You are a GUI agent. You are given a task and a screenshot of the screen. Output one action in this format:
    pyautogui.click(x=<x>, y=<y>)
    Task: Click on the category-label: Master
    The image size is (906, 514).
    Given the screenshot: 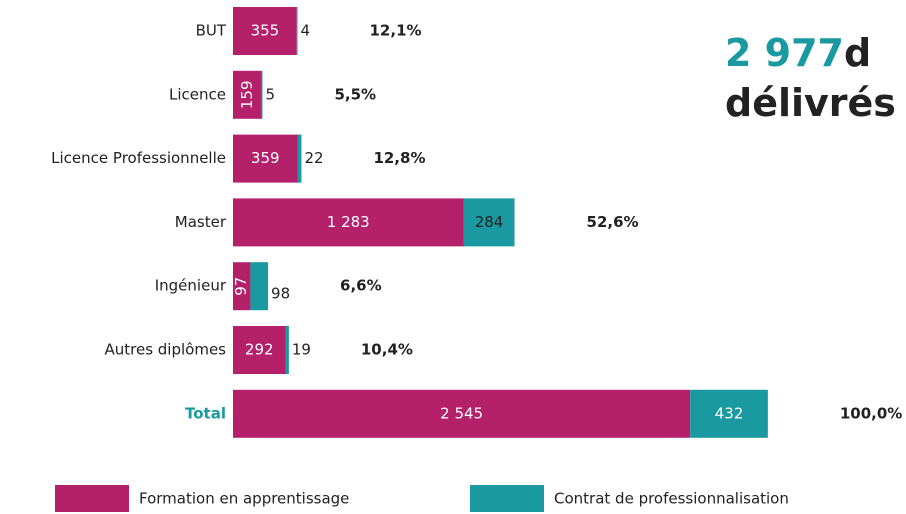 What is the action you would take?
    pyautogui.click(x=201, y=222)
    